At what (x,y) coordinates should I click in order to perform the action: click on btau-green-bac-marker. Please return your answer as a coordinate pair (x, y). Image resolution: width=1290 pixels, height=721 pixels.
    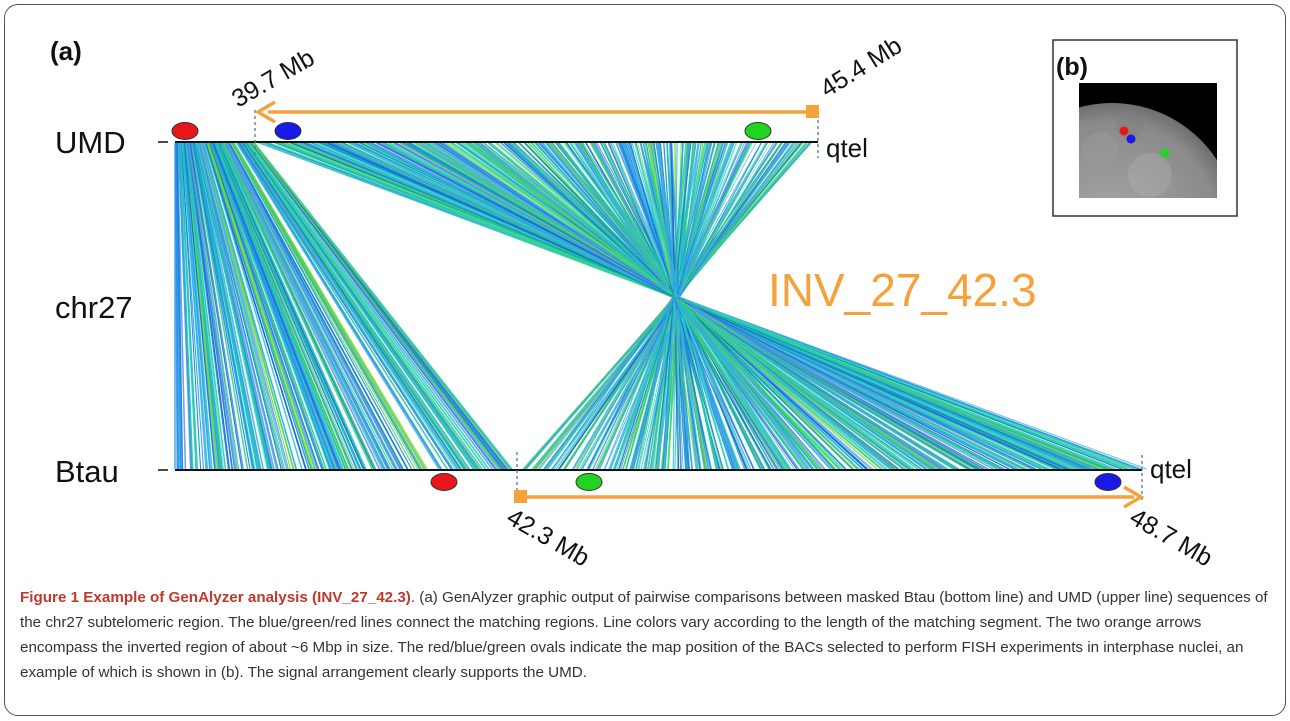
    Looking at the image, I should click on (589, 482).